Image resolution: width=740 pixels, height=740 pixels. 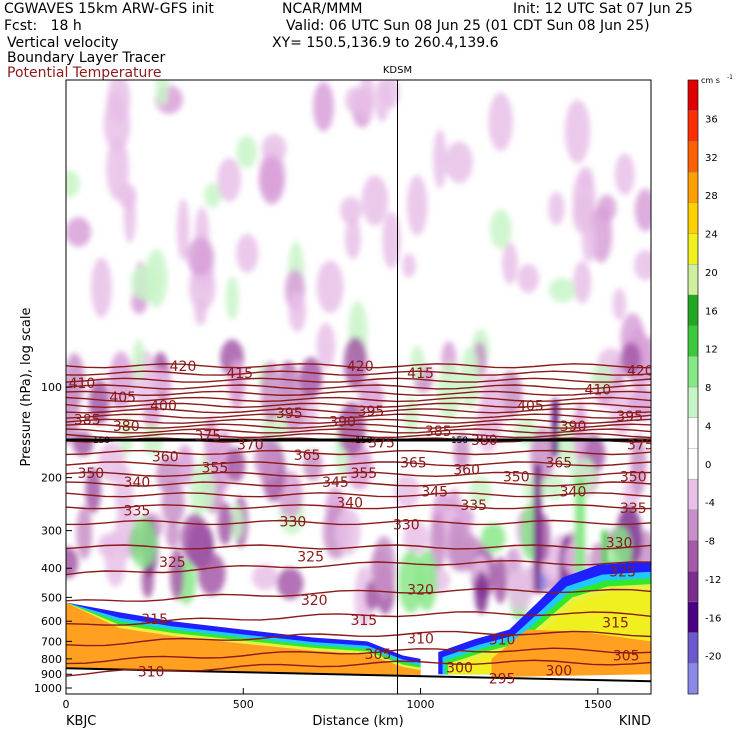 What do you see at coordinates (633, 477) in the screenshot?
I see `isentrope-label: 350` at bounding box center [633, 477].